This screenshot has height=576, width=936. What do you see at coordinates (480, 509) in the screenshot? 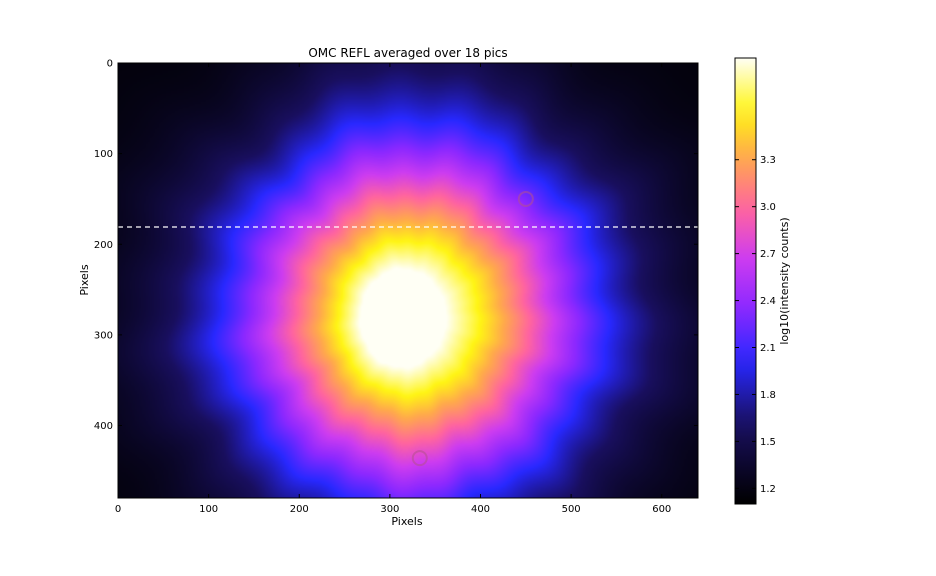
I see `x-tick-label: 400` at bounding box center [480, 509].